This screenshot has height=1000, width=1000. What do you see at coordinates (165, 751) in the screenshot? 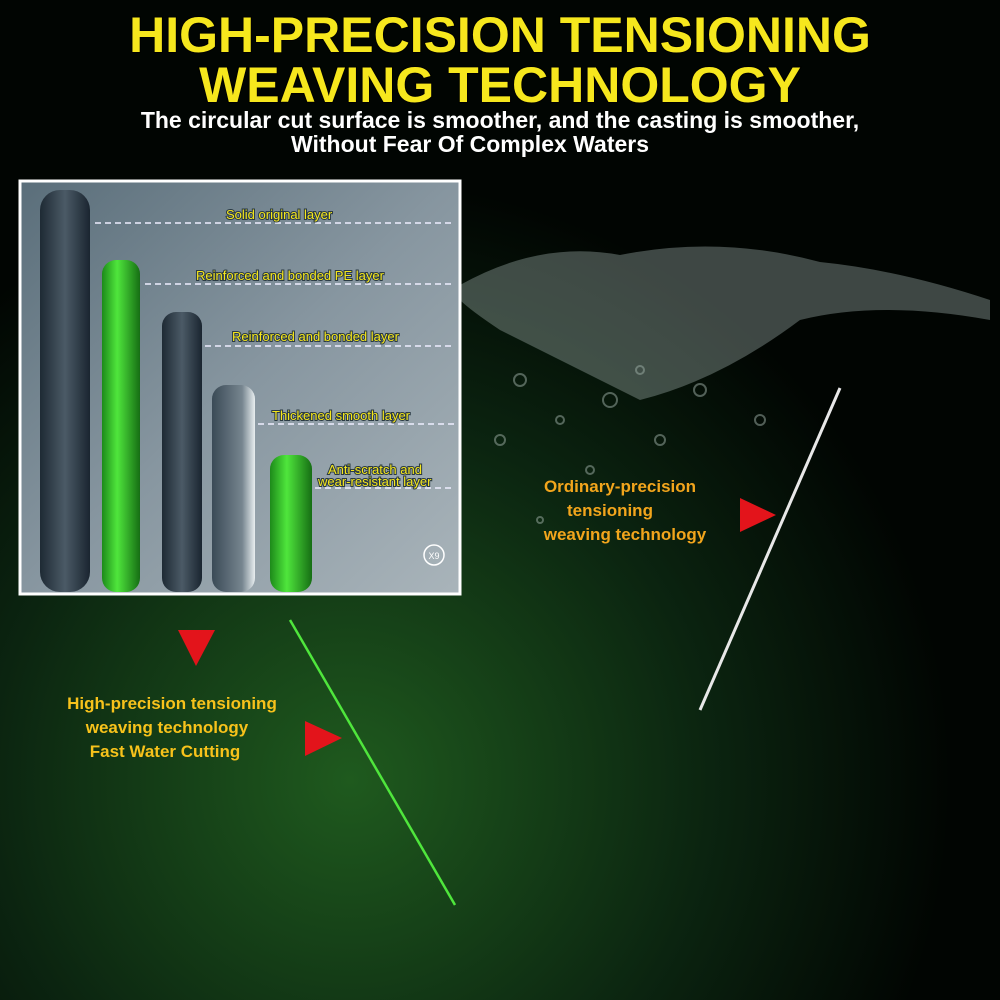
I see `annotation: Fast Water Cutting` at bounding box center [165, 751].